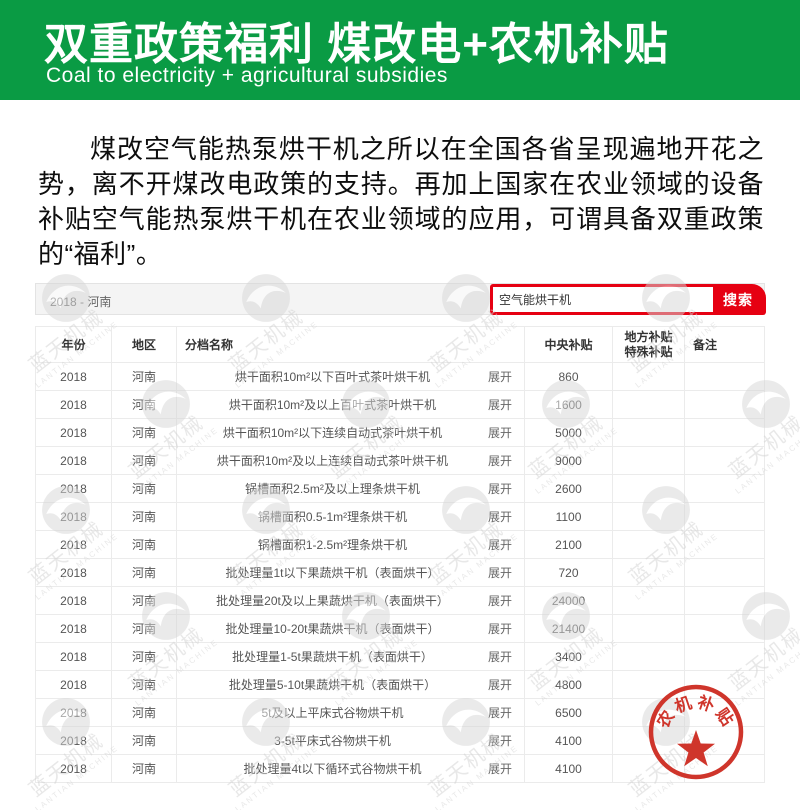 The image size is (800, 810). What do you see at coordinates (144, 344) in the screenshot?
I see `col-region: 地区` at bounding box center [144, 344].